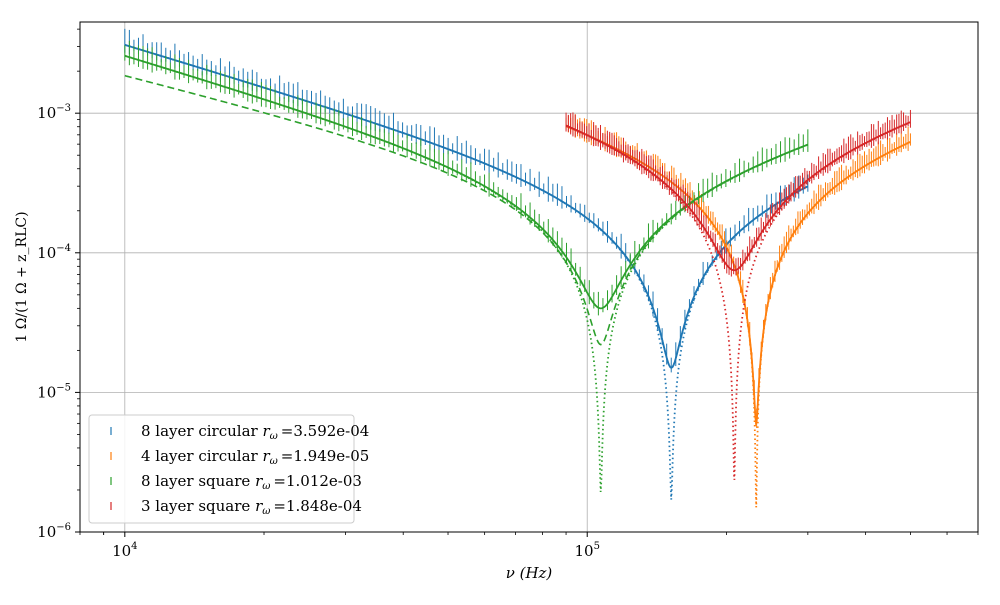  I want to click on y-tick-label: 10⁻⁵, so click(54, 391).